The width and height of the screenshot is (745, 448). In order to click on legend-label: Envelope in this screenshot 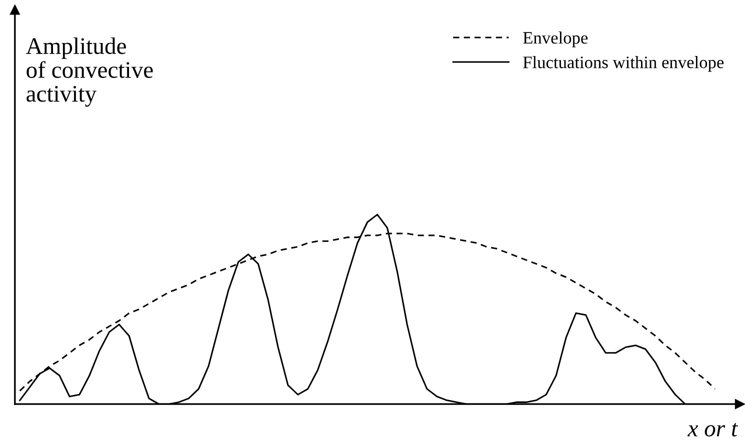, I will do `click(555, 40)`.